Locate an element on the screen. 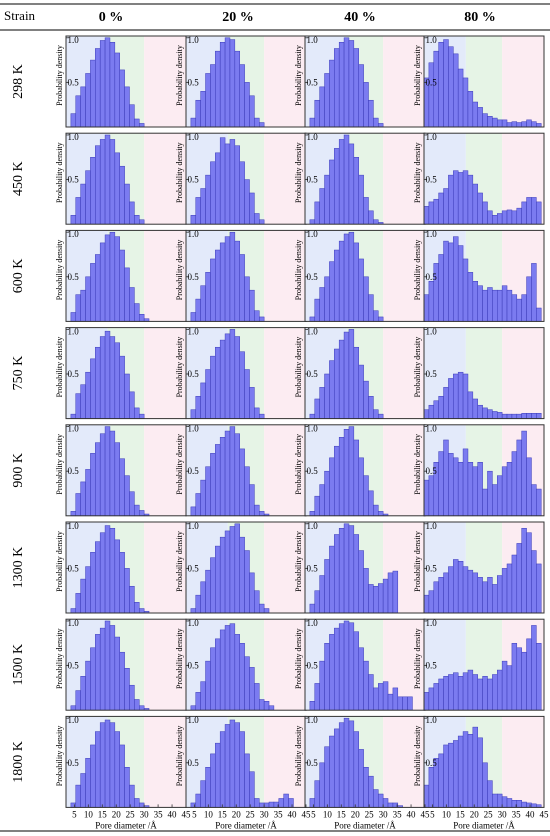  panel-2-1: 0.5 1.0 Probability density is located at coordinates (241, 275).